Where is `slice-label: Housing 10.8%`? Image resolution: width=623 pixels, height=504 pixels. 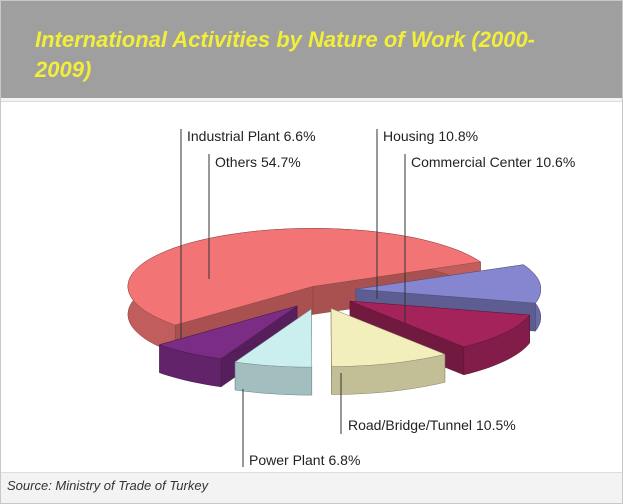 slice-label: Housing 10.8% is located at coordinates (430, 136).